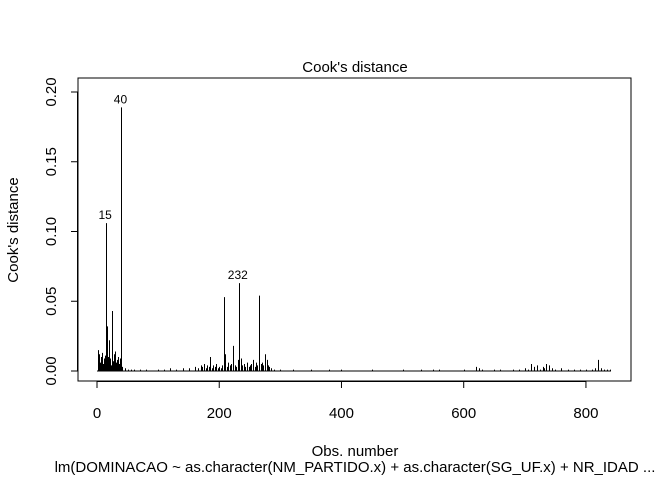 This screenshot has width=672, height=480. What do you see at coordinates (173, 187) in the screenshot?
I see `point-labels: 15 40 232` at bounding box center [173, 187].